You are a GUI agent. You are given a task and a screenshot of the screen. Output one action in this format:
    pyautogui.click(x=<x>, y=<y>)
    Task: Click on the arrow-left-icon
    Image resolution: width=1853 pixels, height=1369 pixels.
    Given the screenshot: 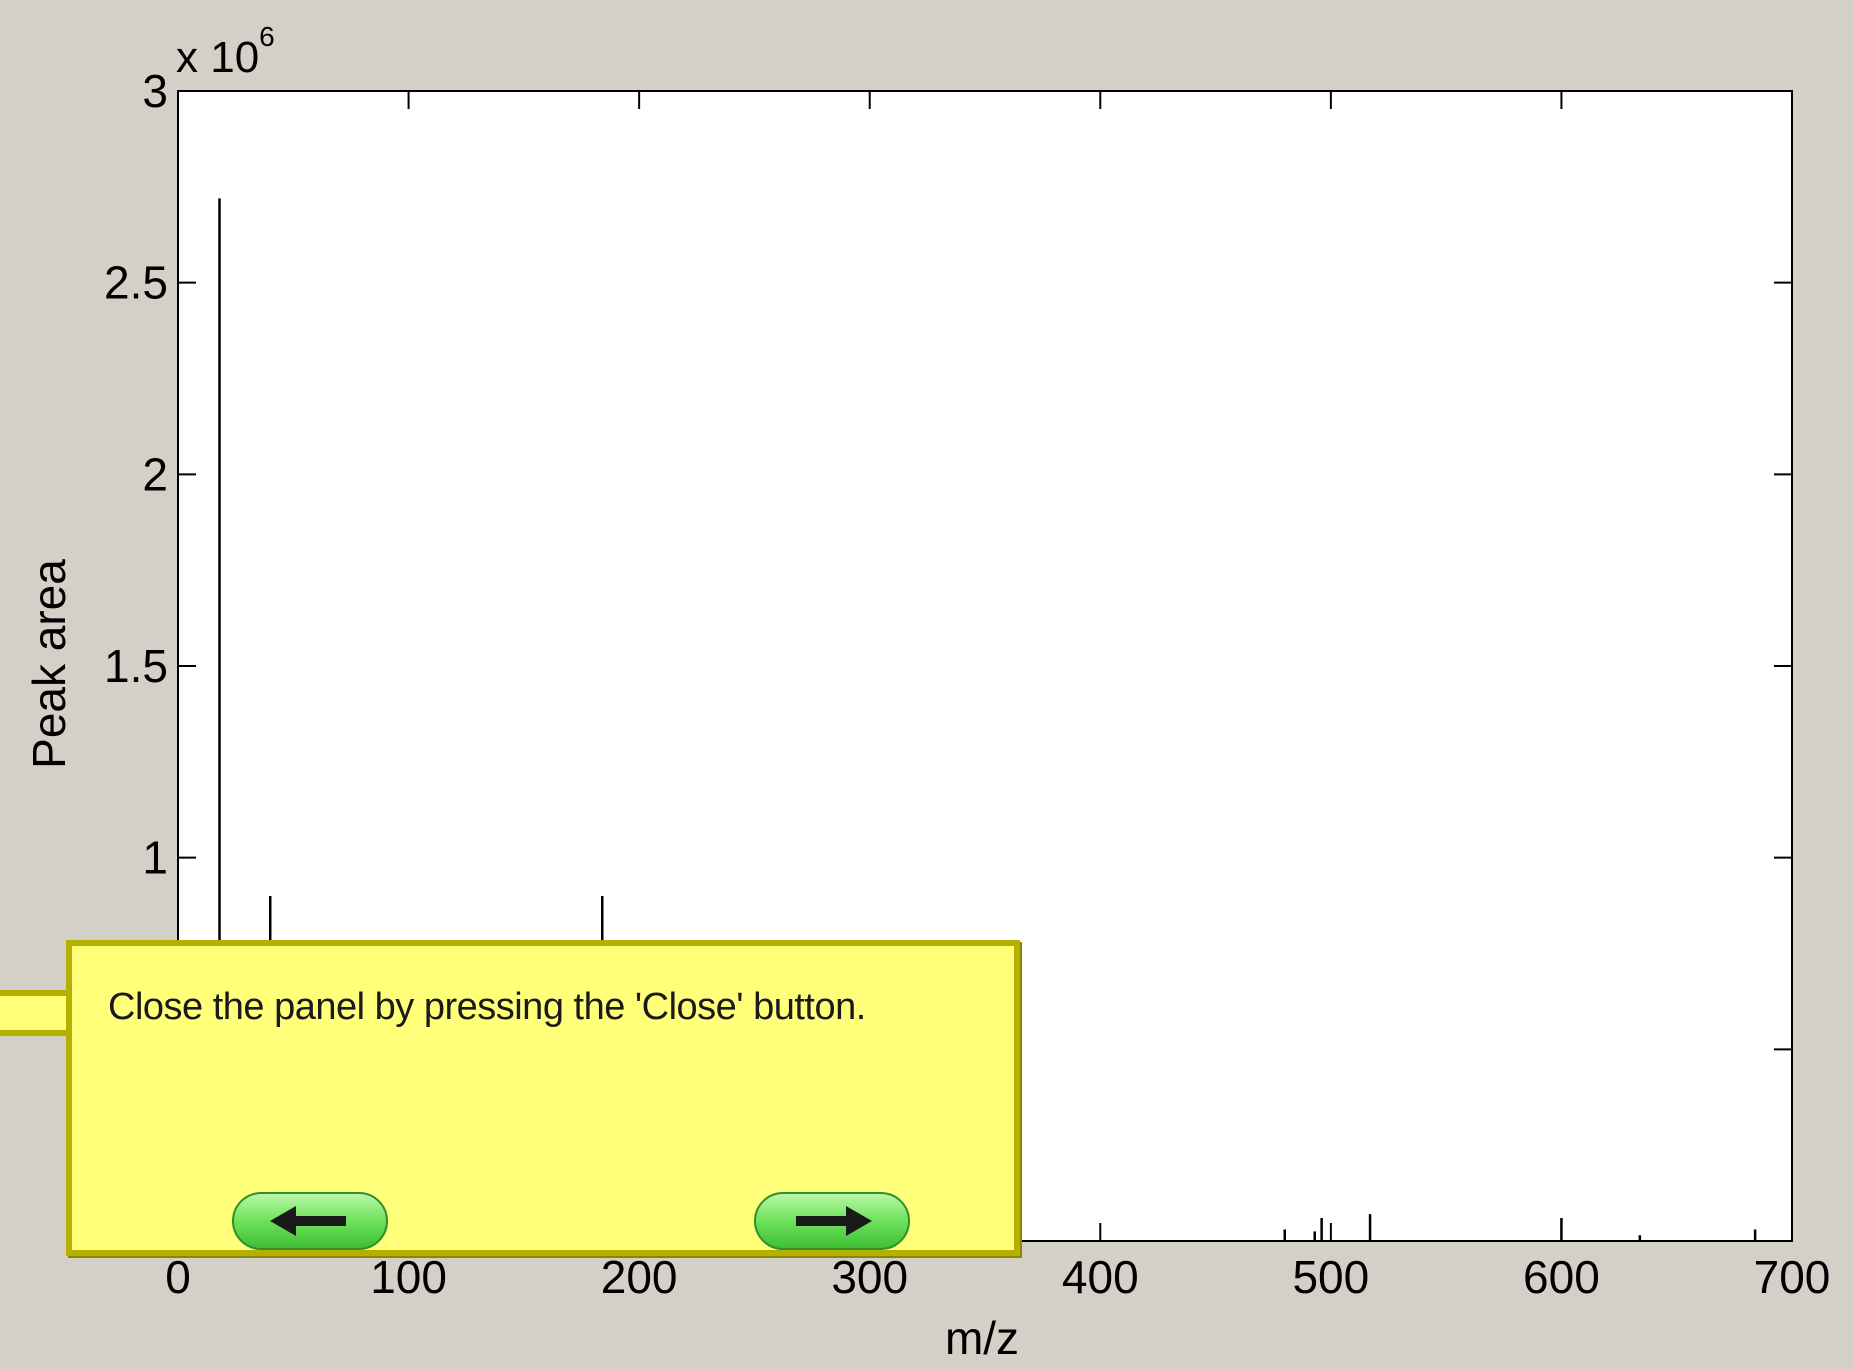 What is the action you would take?
    pyautogui.click(x=308, y=1221)
    